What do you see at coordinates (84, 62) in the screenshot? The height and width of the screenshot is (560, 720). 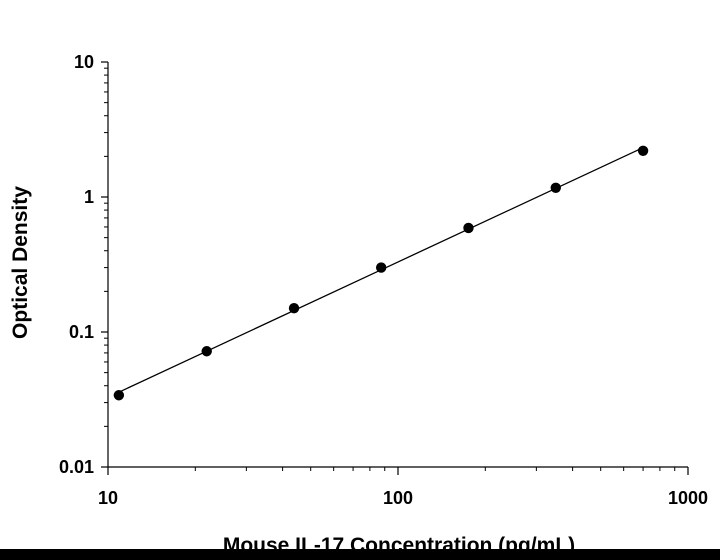 I see `y-tick-label: 10` at bounding box center [84, 62].